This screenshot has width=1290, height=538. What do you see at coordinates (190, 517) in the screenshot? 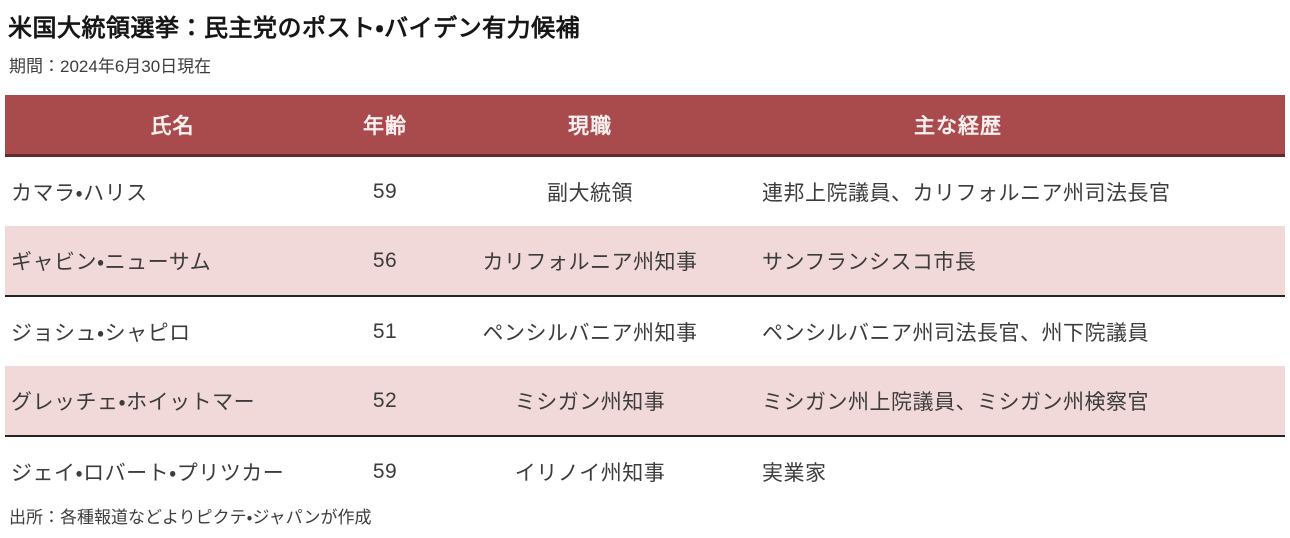
I see `source-note: 出所：各種報道などよりピクテ・ジャパンが作成` at bounding box center [190, 517].